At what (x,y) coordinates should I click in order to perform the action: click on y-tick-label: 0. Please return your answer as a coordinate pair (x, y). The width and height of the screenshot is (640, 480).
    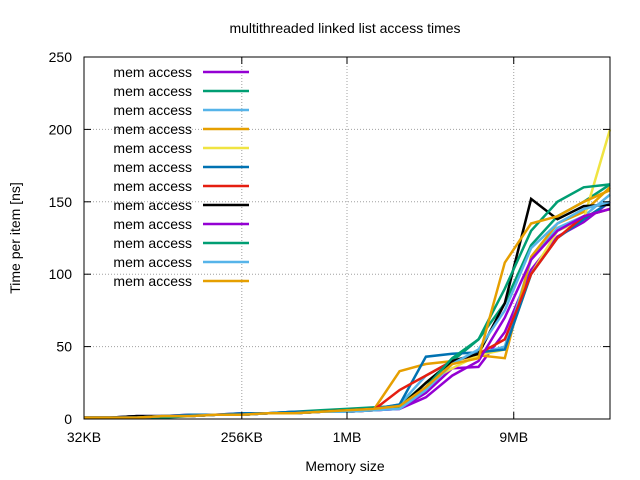
    Looking at the image, I should click on (68, 419).